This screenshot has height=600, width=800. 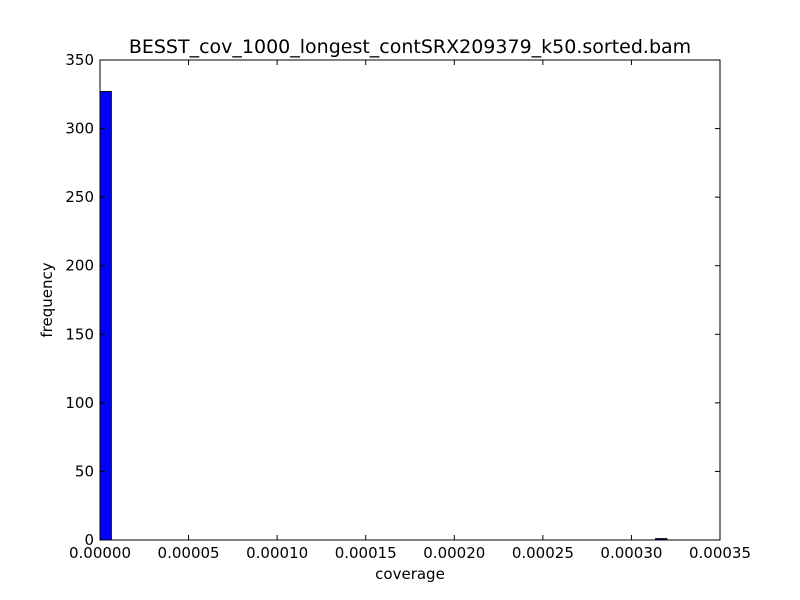 I want to click on x-tick-label: 0.00000, so click(x=100, y=553).